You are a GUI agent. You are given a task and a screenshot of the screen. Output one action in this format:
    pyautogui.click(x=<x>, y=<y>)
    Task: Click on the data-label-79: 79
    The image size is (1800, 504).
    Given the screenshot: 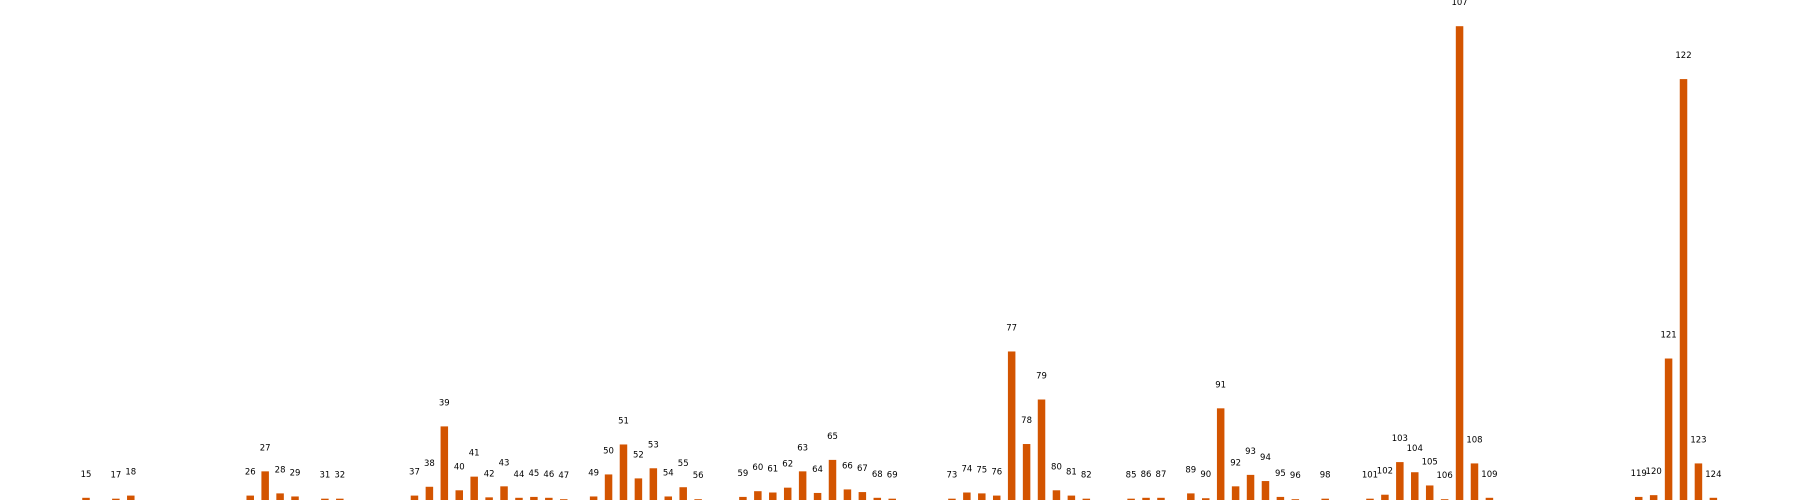 What is the action you would take?
    pyautogui.click(x=1041, y=377)
    